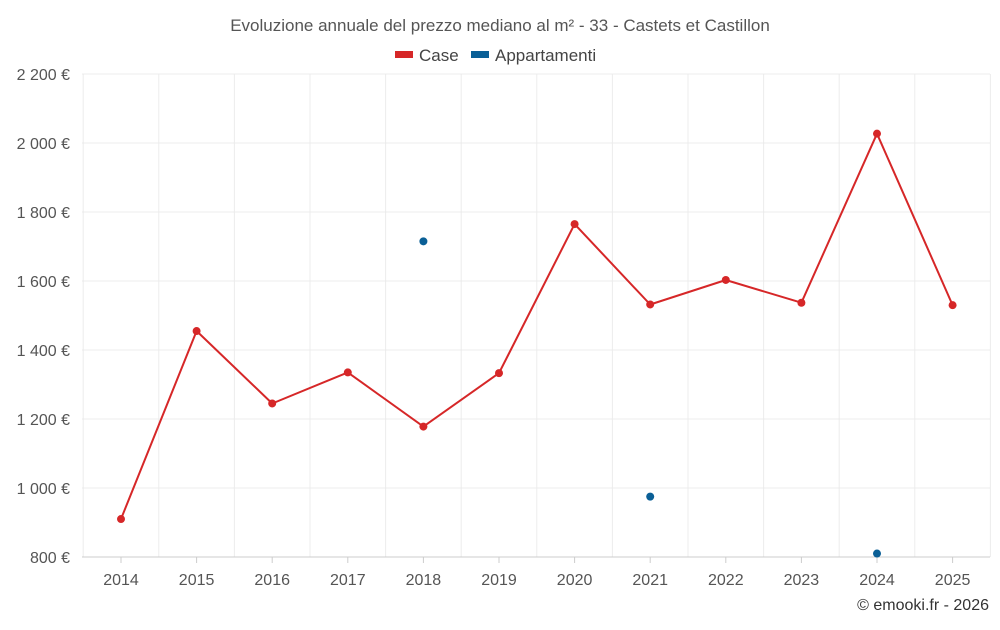 This screenshot has width=1000, height=630. Describe the element at coordinates (347, 372) in the screenshot. I see `data-point-case-2017` at that location.